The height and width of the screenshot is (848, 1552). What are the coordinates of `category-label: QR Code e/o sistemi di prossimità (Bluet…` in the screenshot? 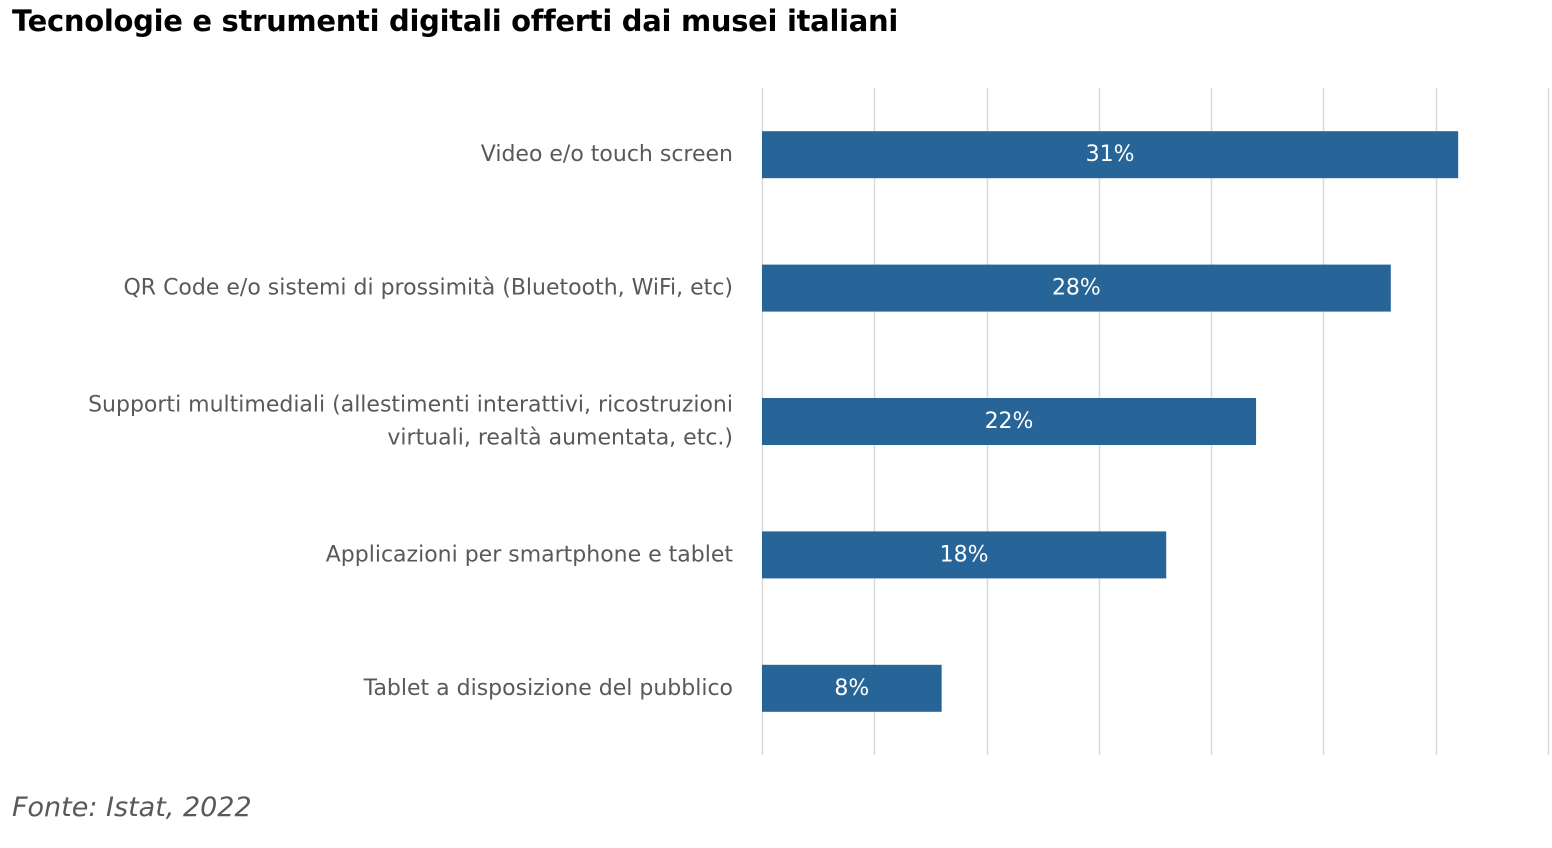 It's located at (428, 288).